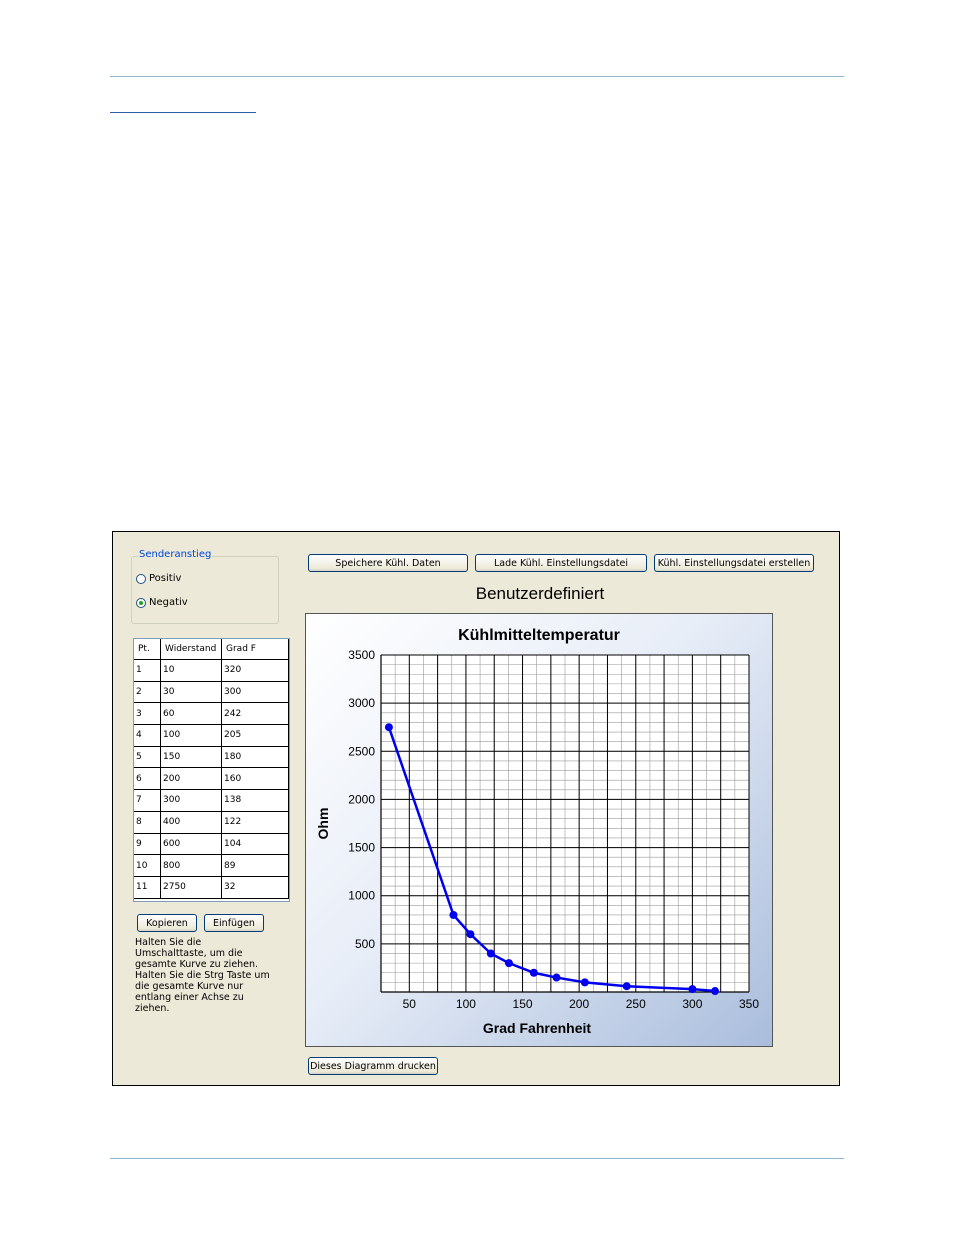 The width and height of the screenshot is (954, 1235). I want to click on table-row: 10 800 89, so click(211, 865).